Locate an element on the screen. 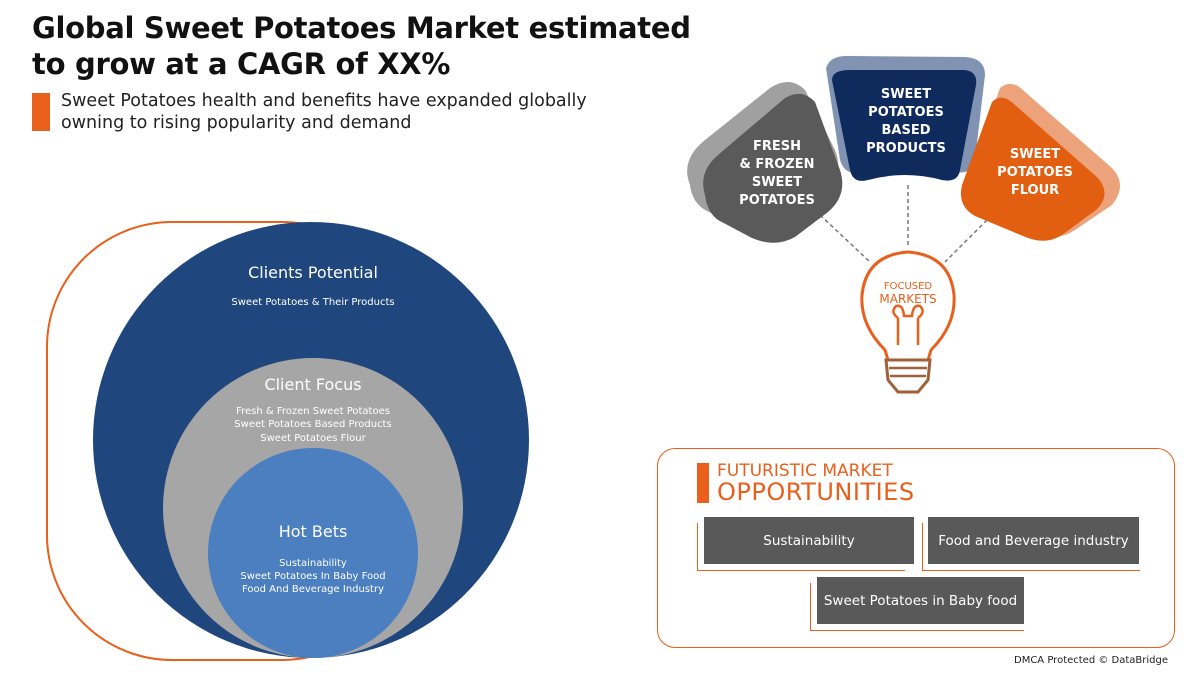 The image size is (1200, 675). petal-label: BASED is located at coordinates (905, 130).